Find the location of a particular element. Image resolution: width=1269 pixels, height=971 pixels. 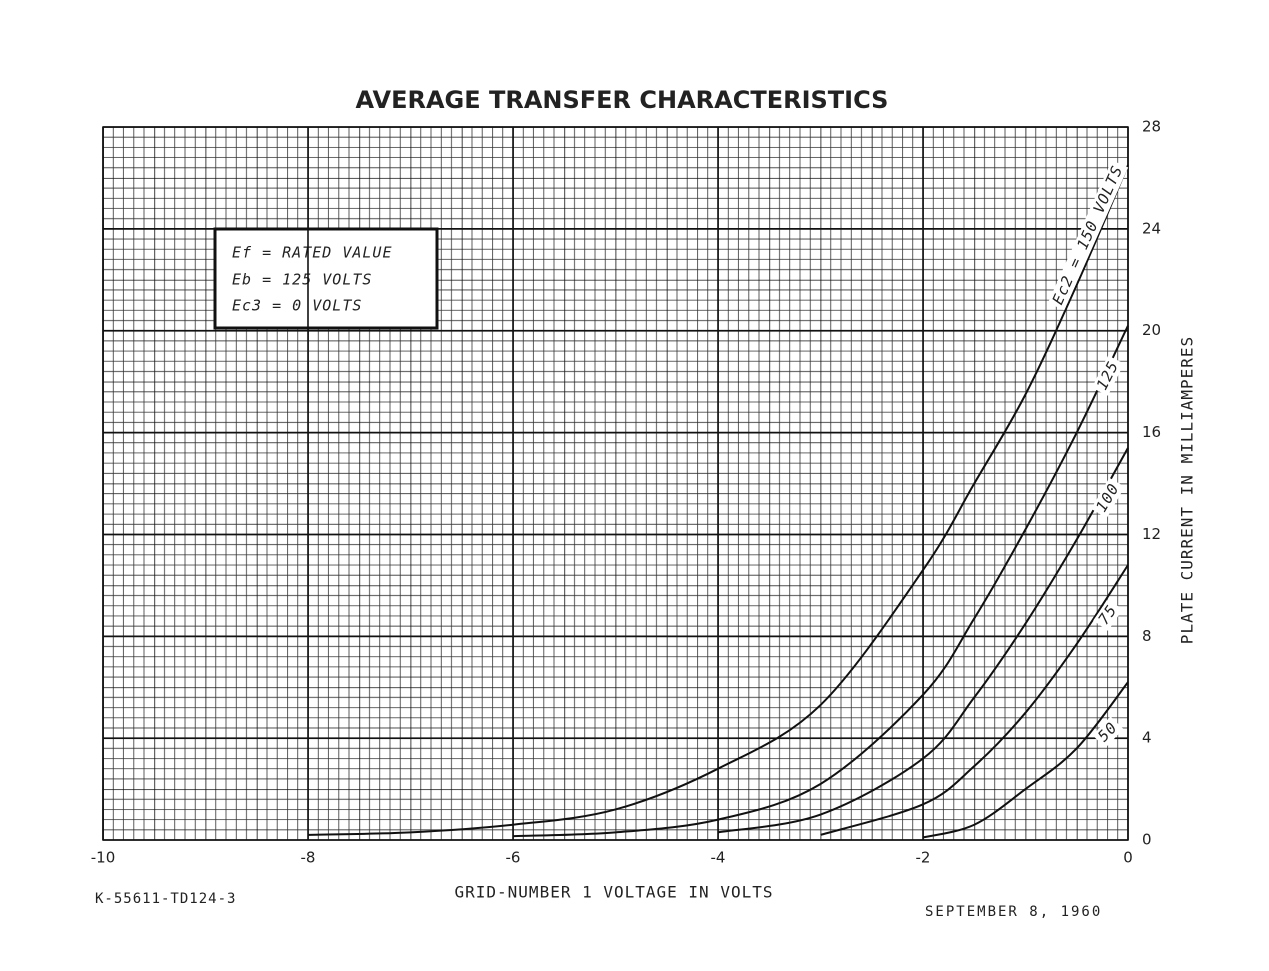

y-tick-label: 16 is located at coordinates (1151, 432).